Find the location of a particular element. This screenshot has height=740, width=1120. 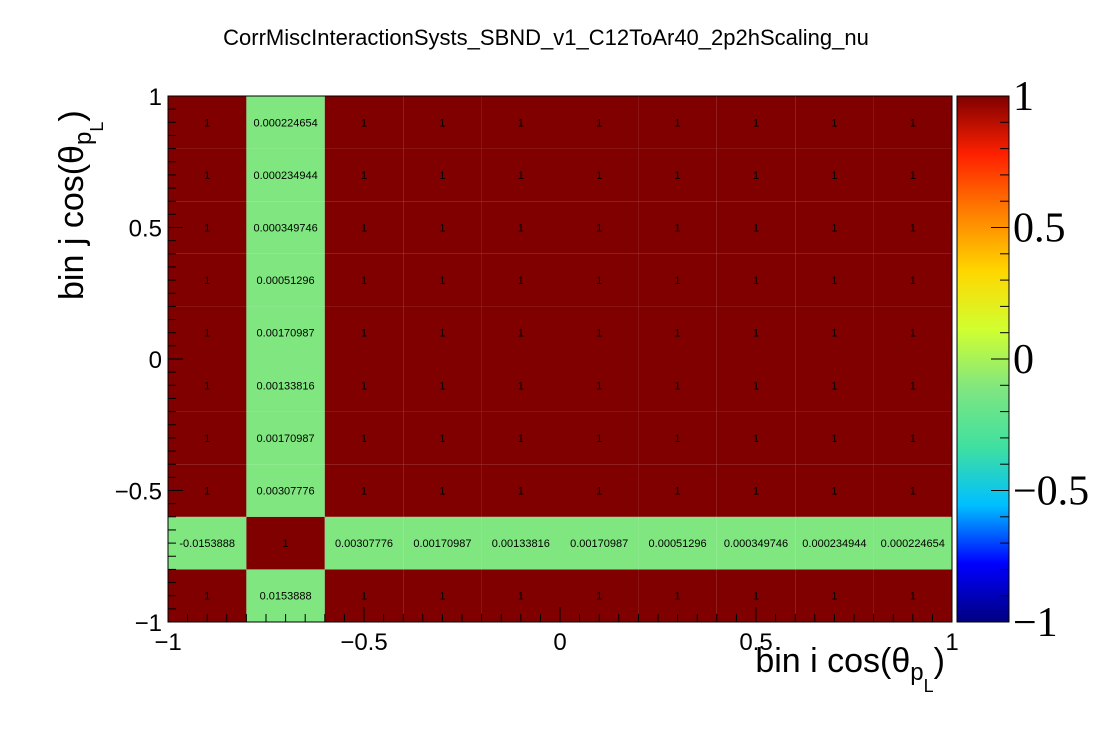

palette-tick-label: 0.5 is located at coordinates (1039, 229).